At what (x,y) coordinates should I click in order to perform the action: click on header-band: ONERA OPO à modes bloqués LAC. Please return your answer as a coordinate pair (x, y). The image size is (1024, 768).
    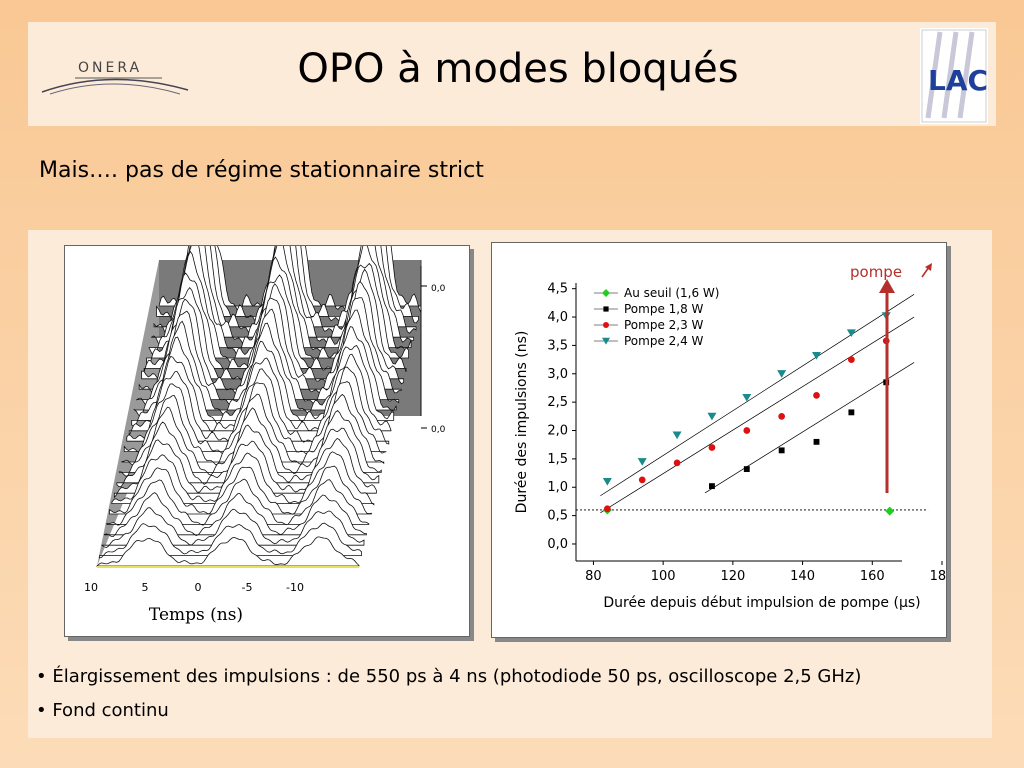
    Looking at the image, I should click on (512, 74).